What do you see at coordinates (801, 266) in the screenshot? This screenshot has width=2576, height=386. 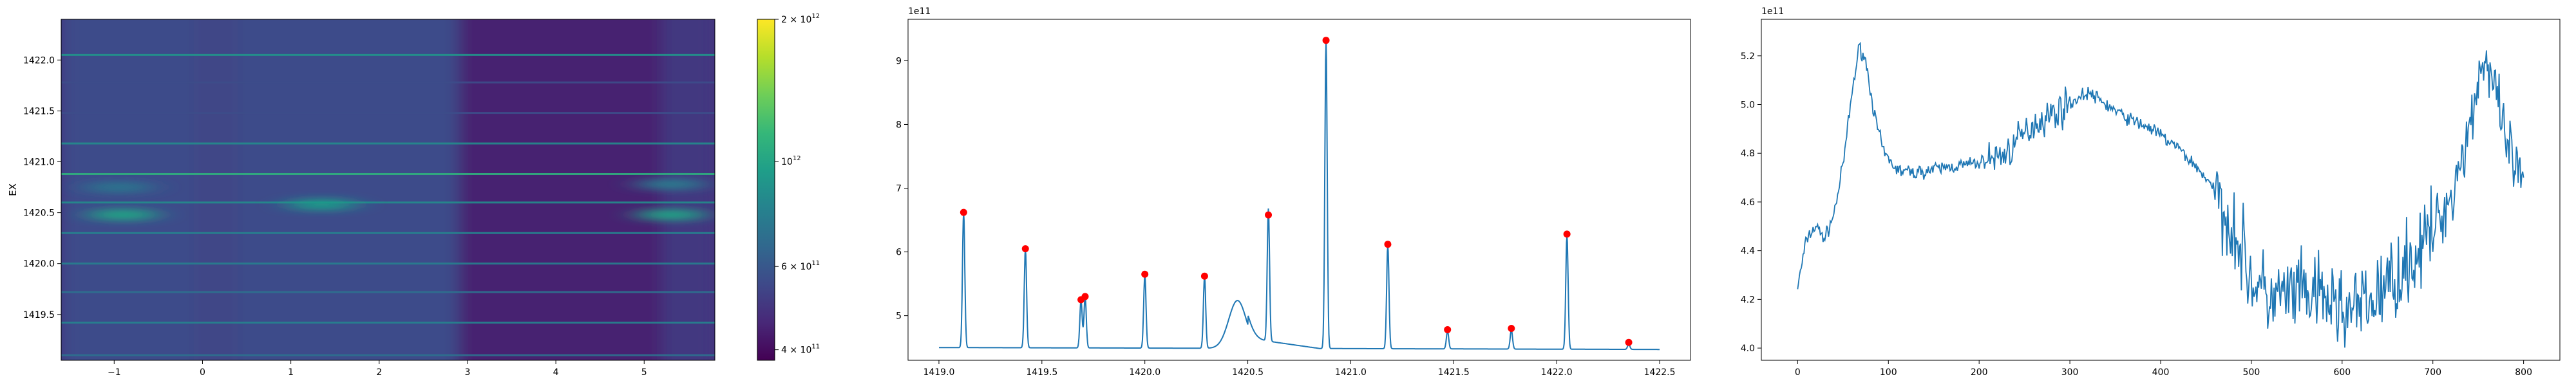 I see `colorbar-tick-label: 6 × 10¹¹` at bounding box center [801, 266].